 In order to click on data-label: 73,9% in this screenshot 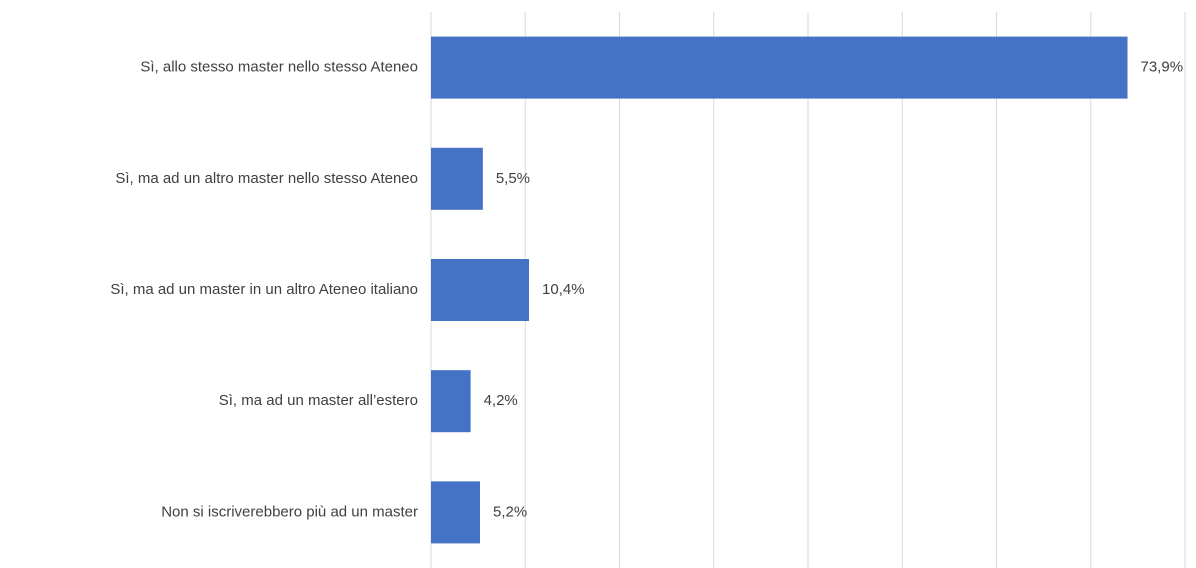, I will do `click(1162, 67)`.